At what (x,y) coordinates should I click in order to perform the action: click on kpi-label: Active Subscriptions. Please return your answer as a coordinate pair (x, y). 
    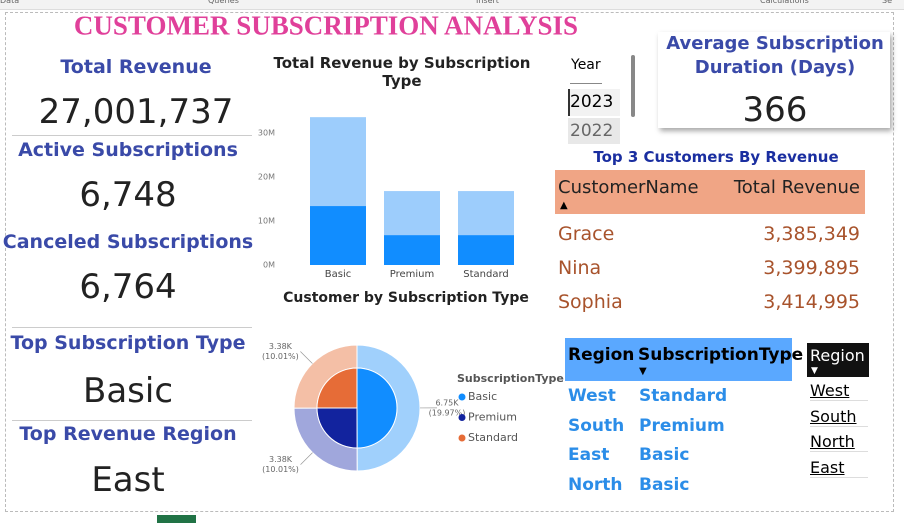
    Looking at the image, I should click on (128, 150).